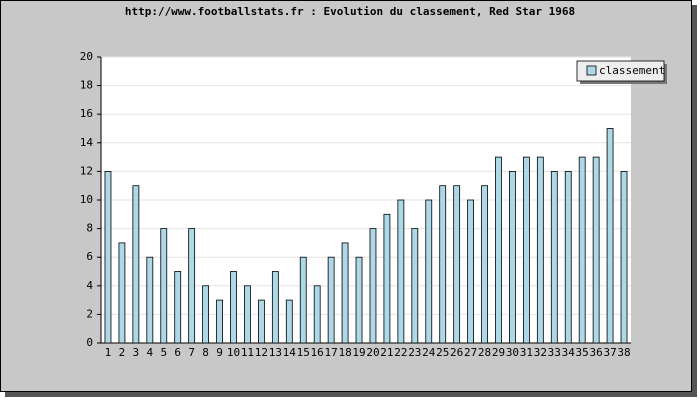 The height and width of the screenshot is (404, 700). I want to click on y-tick-label: 10, so click(86, 199).